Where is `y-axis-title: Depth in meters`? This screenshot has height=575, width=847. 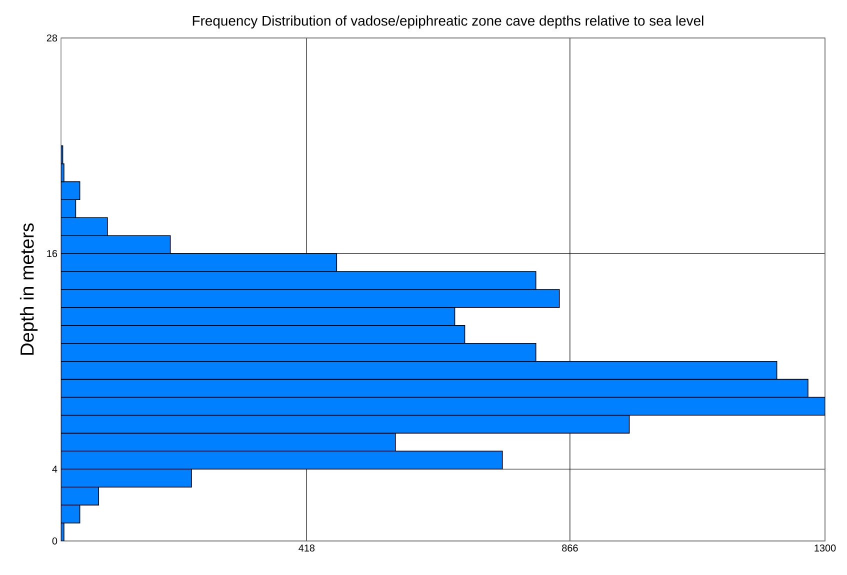 y-axis-title: Depth in meters is located at coordinates (29, 289).